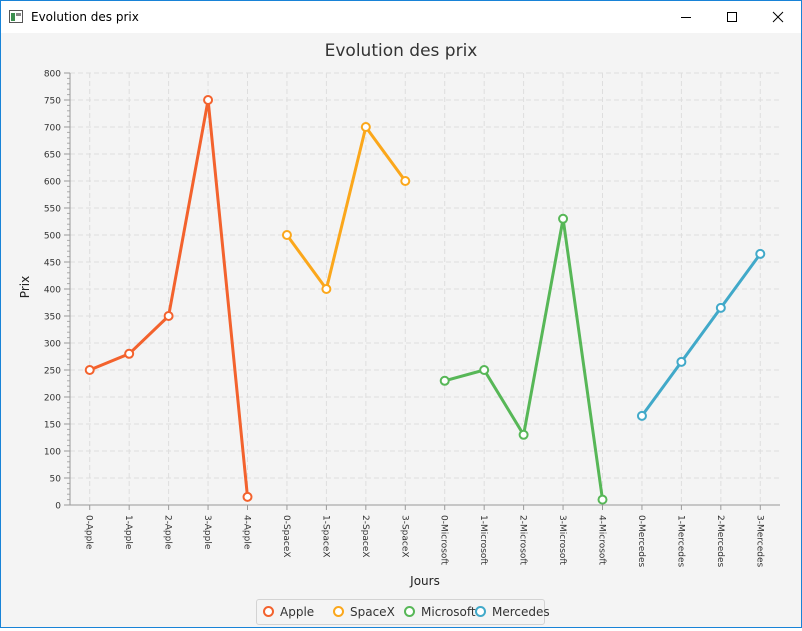 The height and width of the screenshot is (631, 802). What do you see at coordinates (52, 264) in the screenshot?
I see `y-tick-label: 450` at bounding box center [52, 264].